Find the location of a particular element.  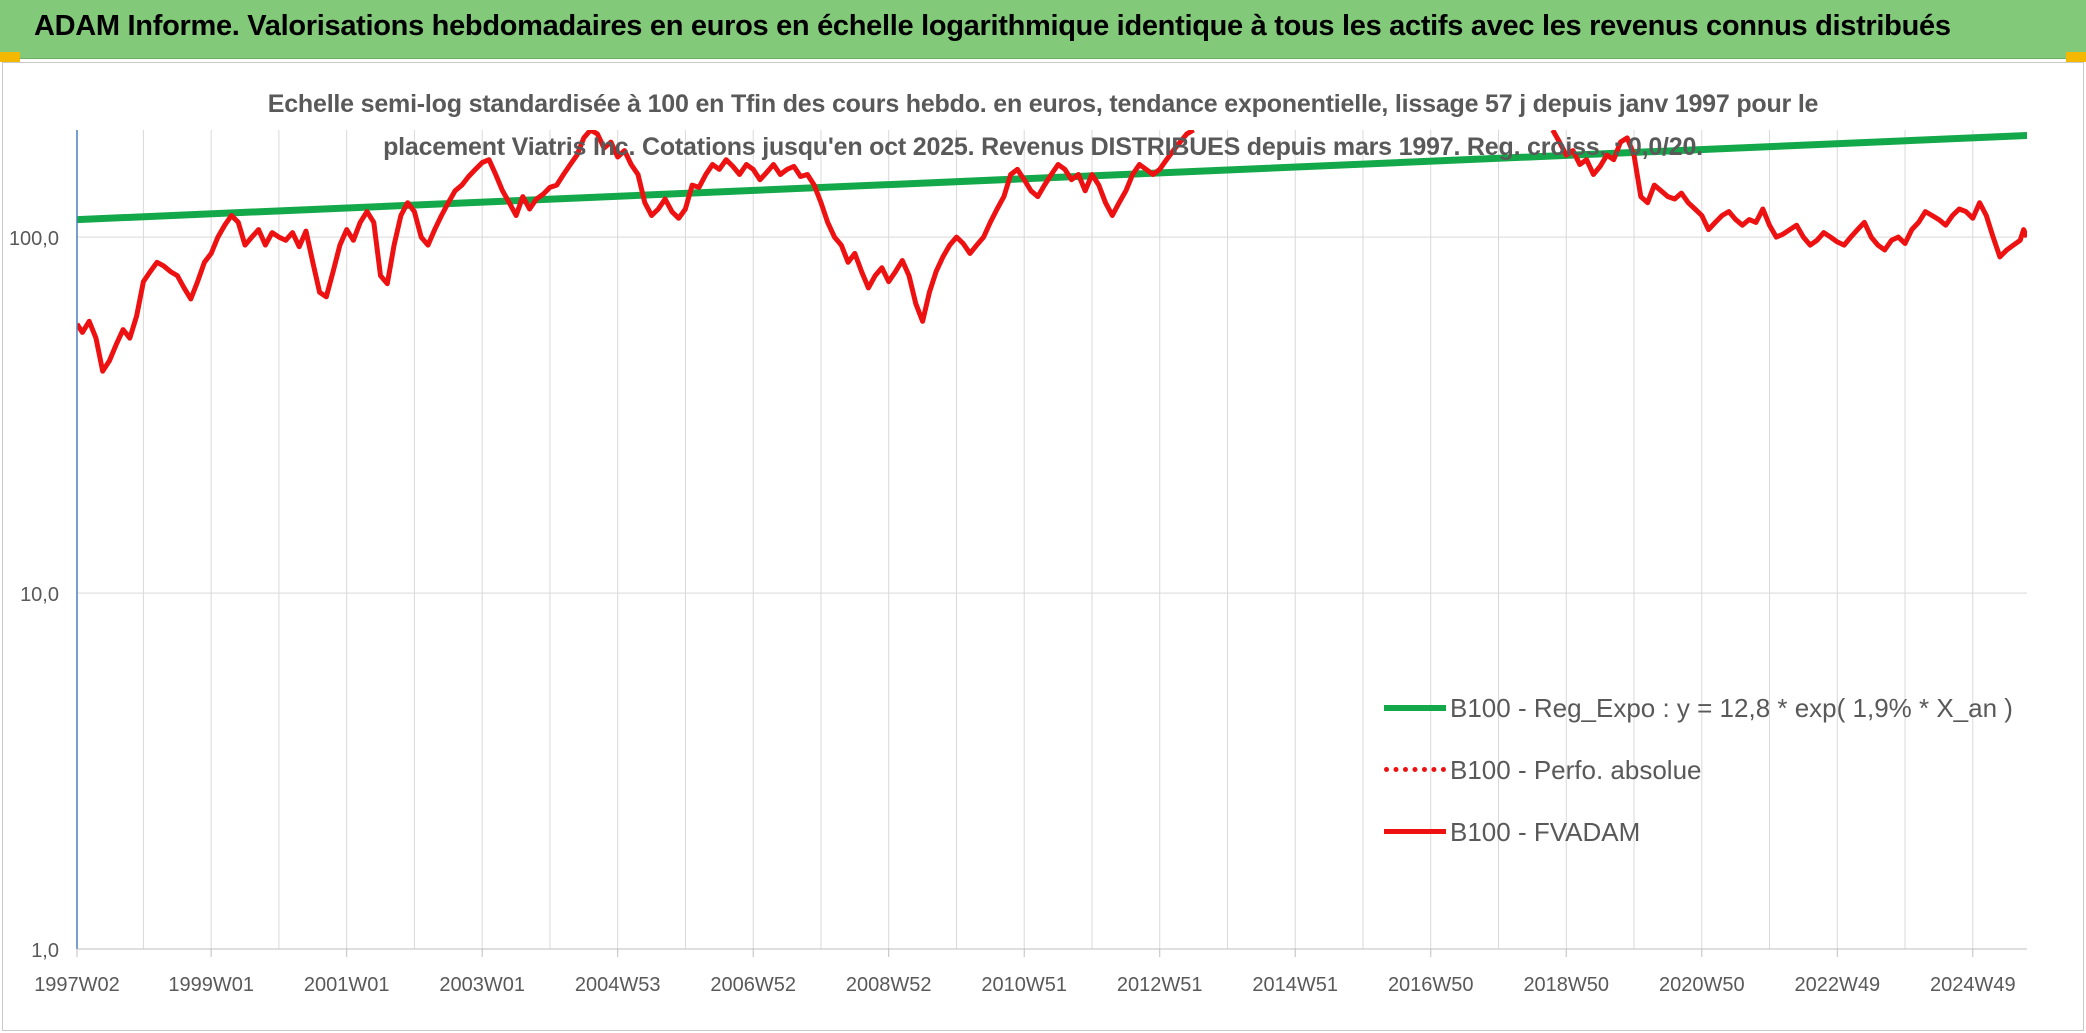

x-tick-label: 1997W02 is located at coordinates (77, 985).